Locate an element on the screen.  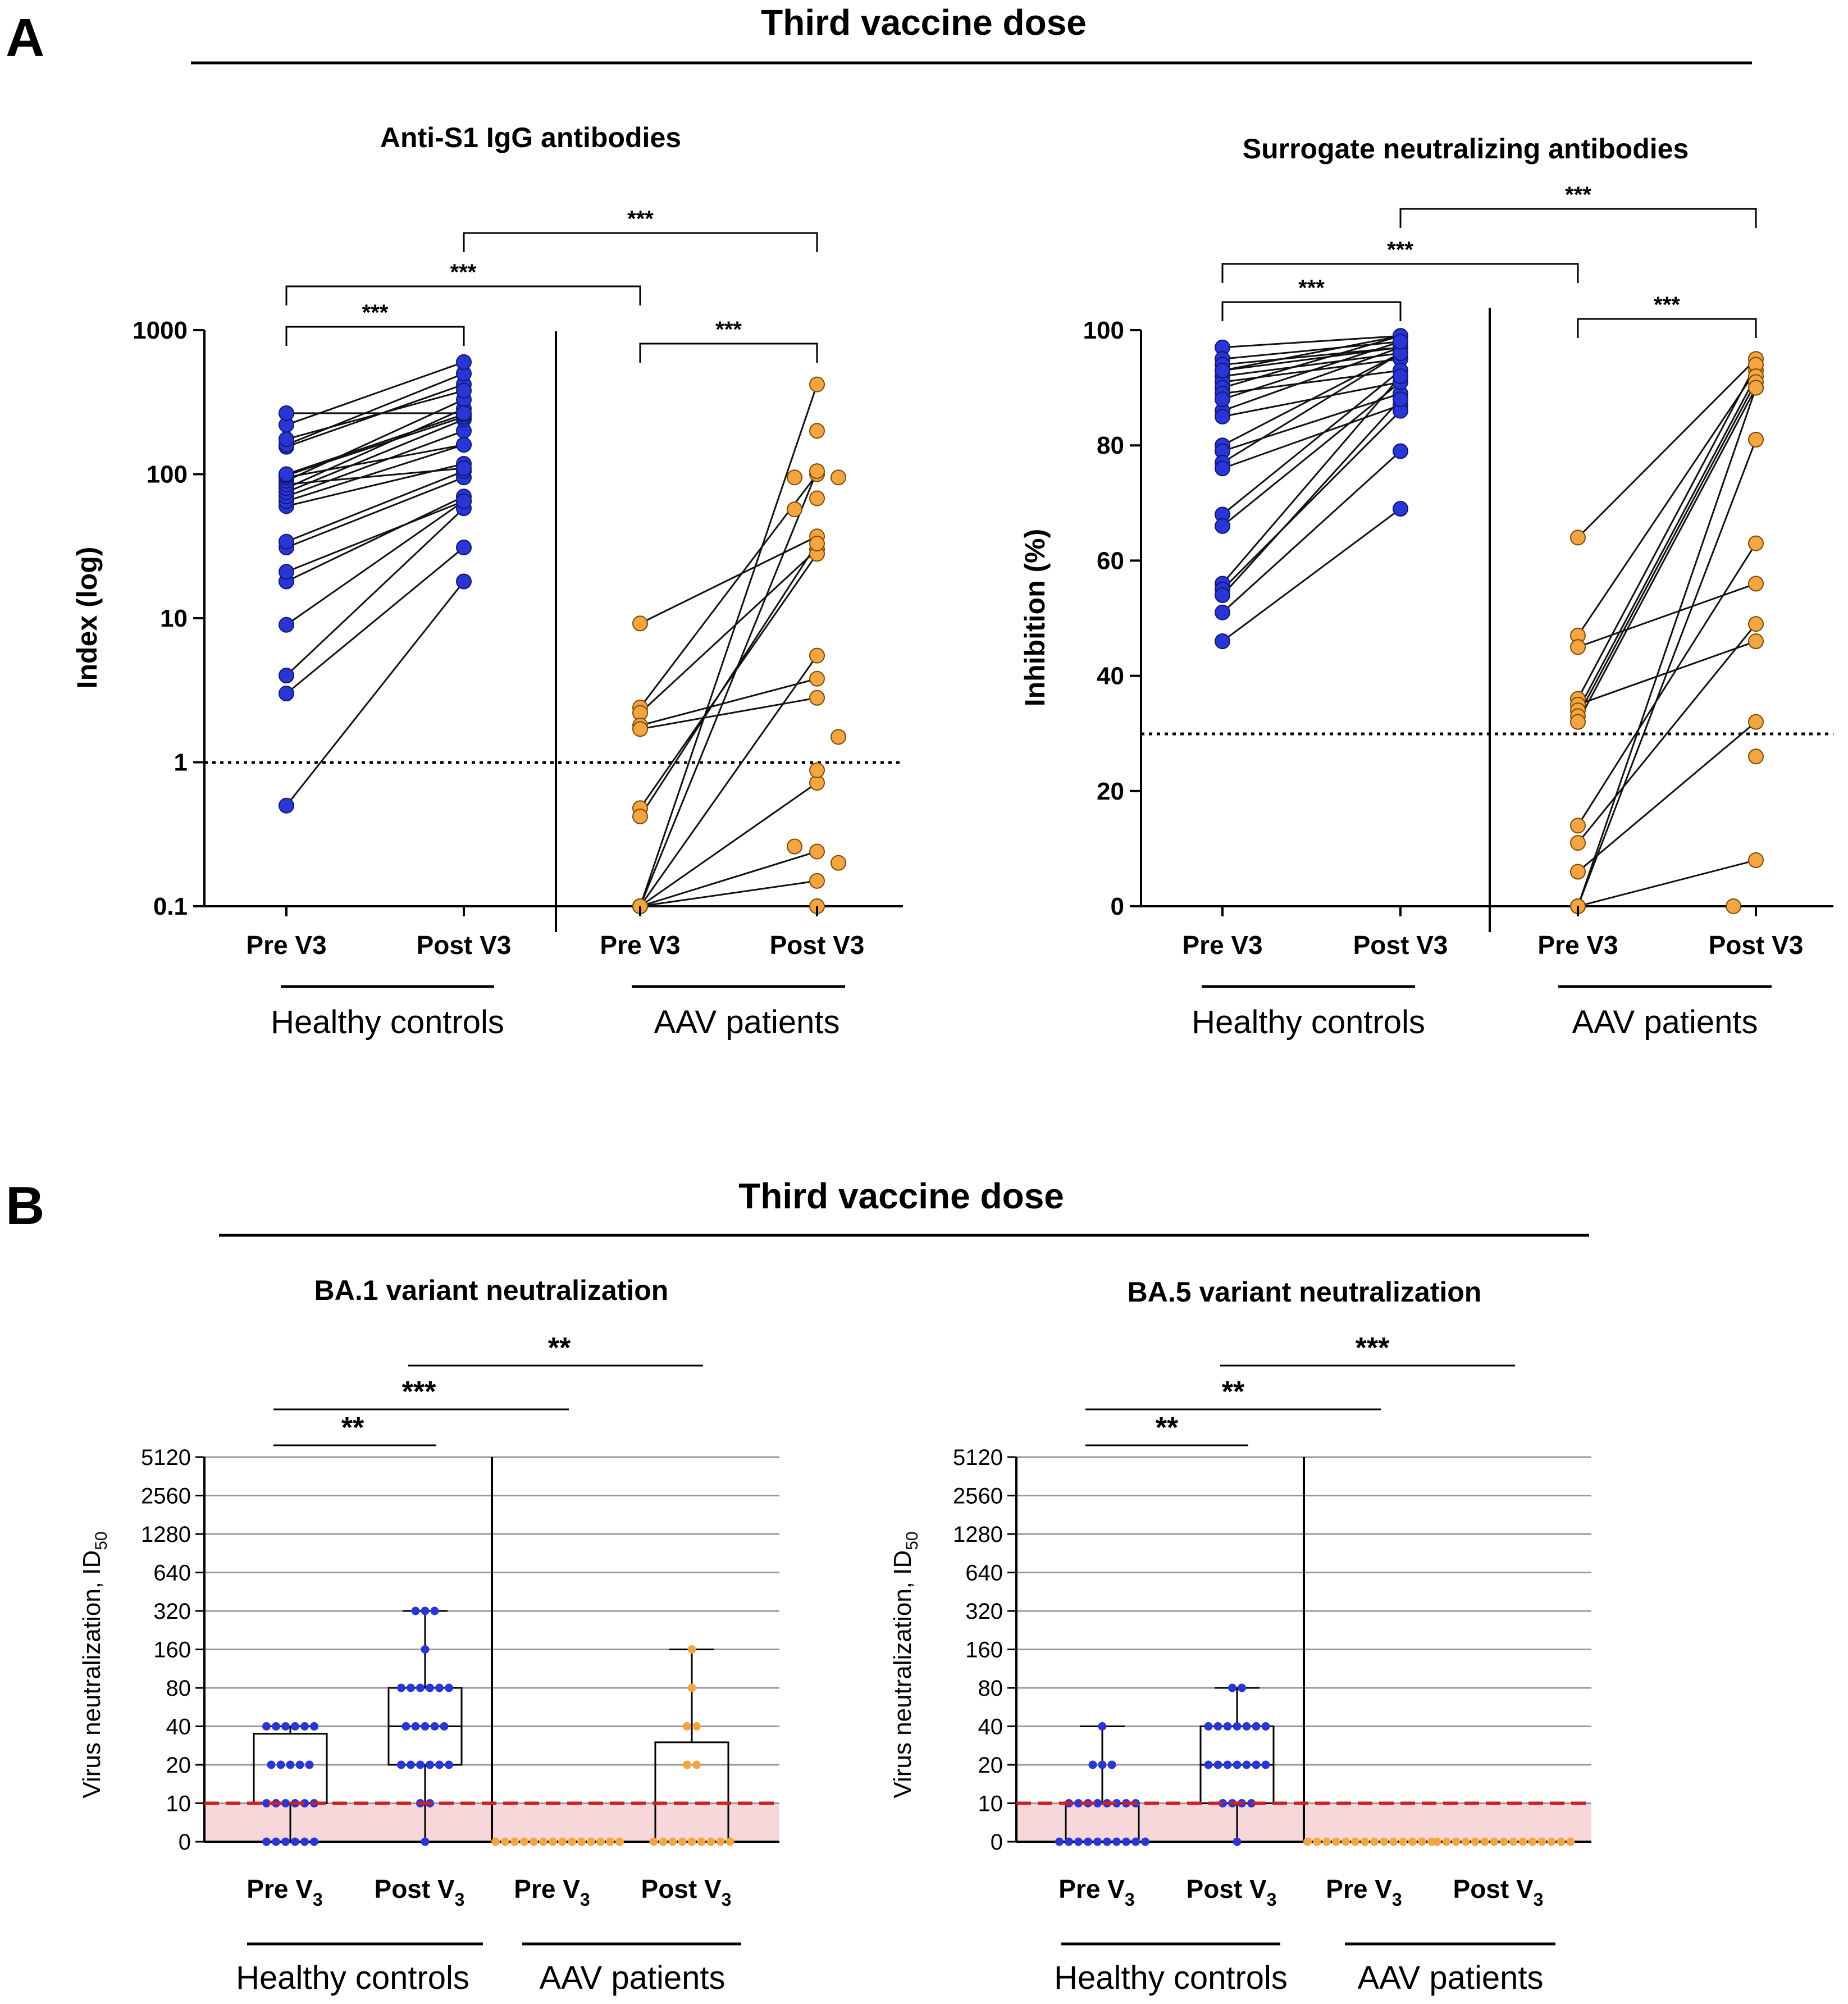
panel-b-letter: B is located at coordinates (25, 1206).